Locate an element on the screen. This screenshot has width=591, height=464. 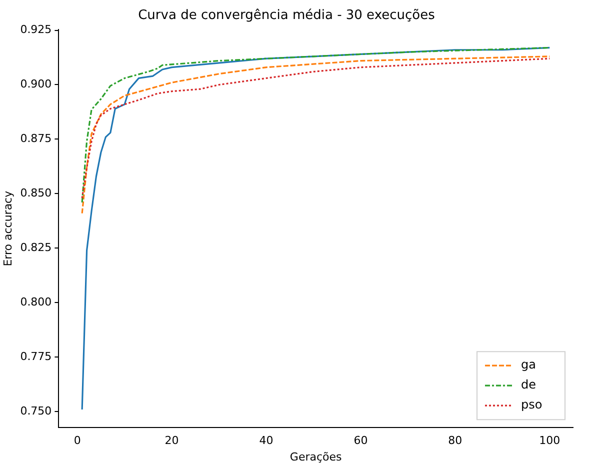
x-tick-label: 0 is located at coordinates (77, 441).